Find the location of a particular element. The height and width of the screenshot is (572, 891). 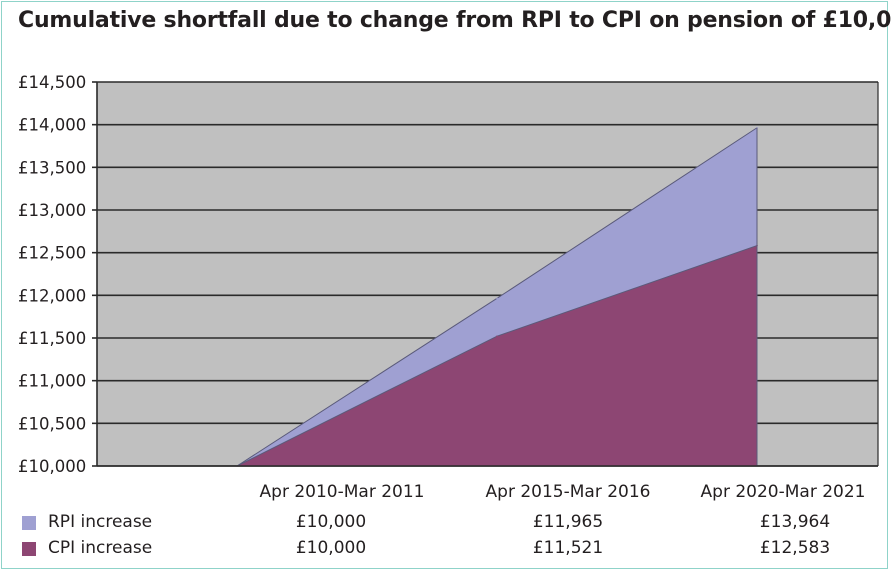

cpi-value-0: £10,000 is located at coordinates (331, 548).